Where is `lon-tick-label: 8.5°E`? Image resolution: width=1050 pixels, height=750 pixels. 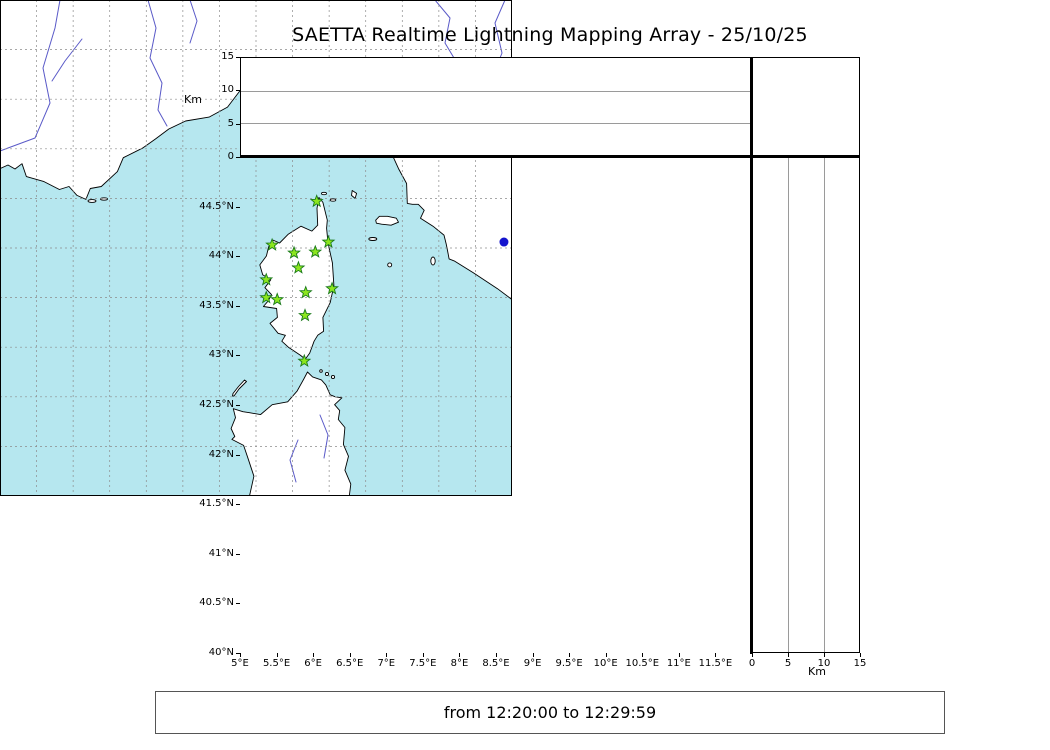 lon-tick-label: 8.5°E is located at coordinates (496, 663).